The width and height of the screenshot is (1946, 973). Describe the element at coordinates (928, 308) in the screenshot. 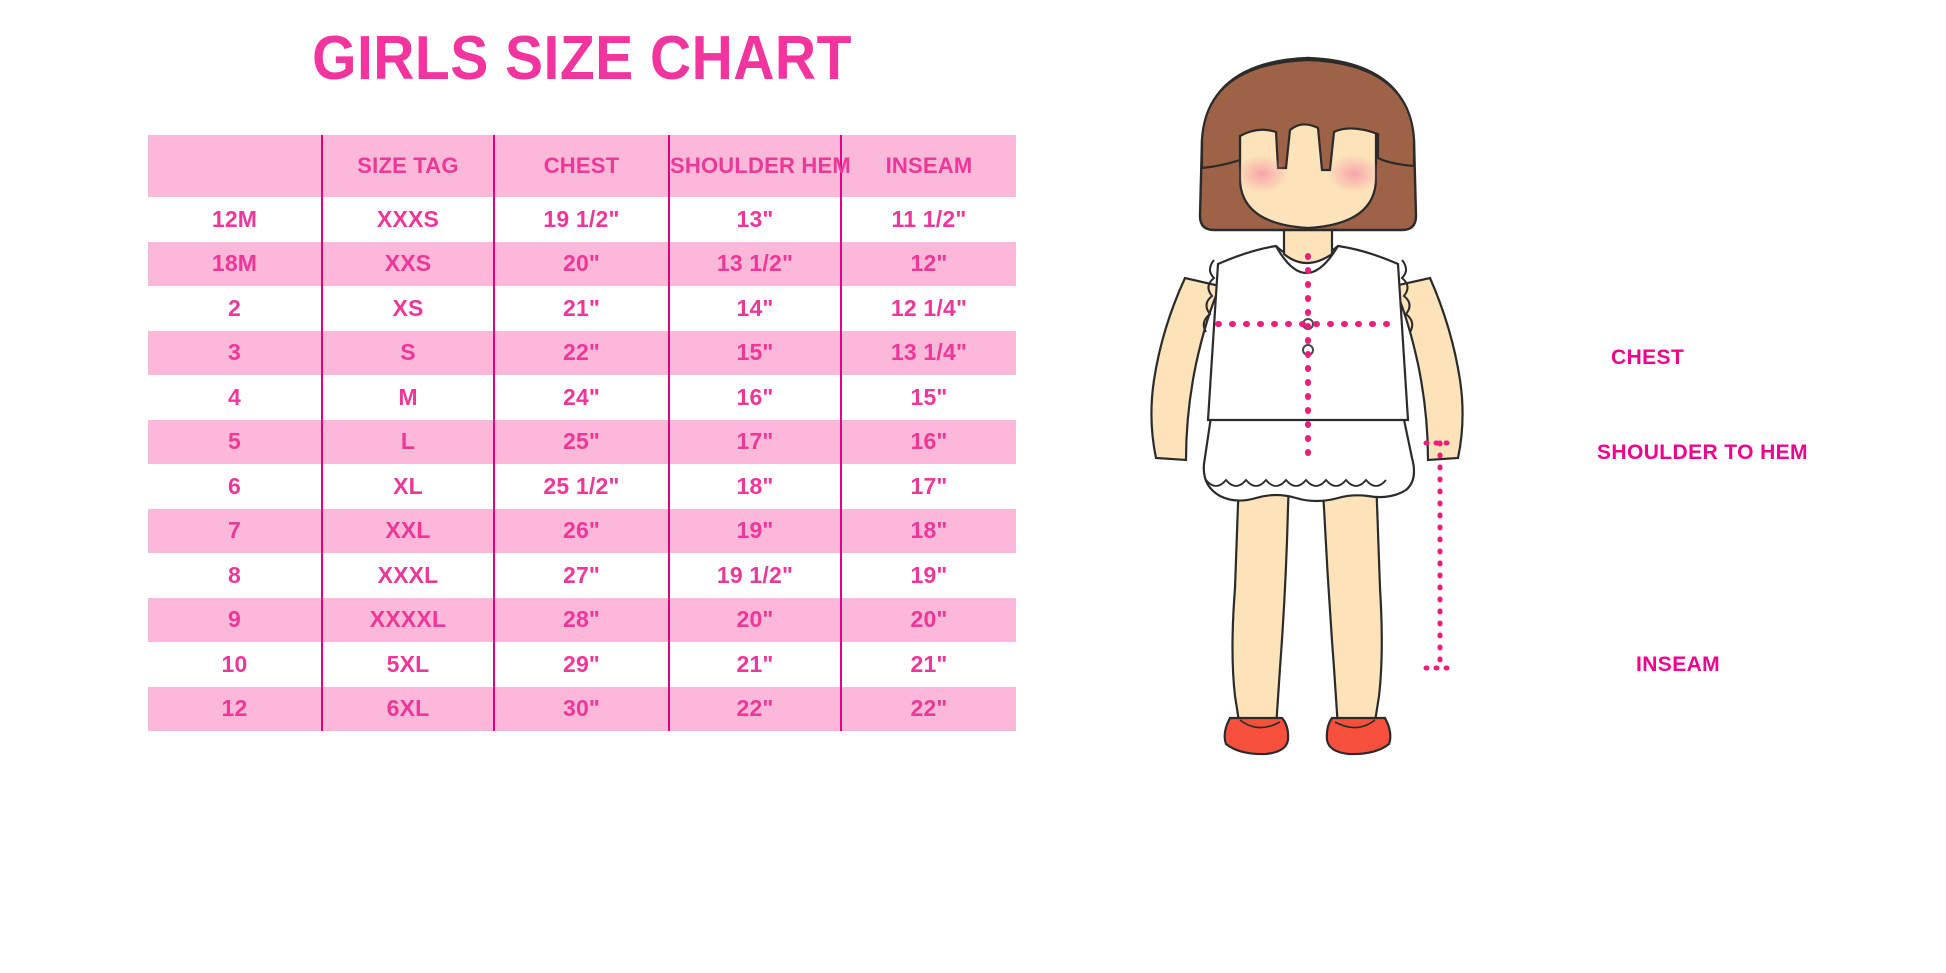

I see `cell-inseam: 12 1/4"` at that location.